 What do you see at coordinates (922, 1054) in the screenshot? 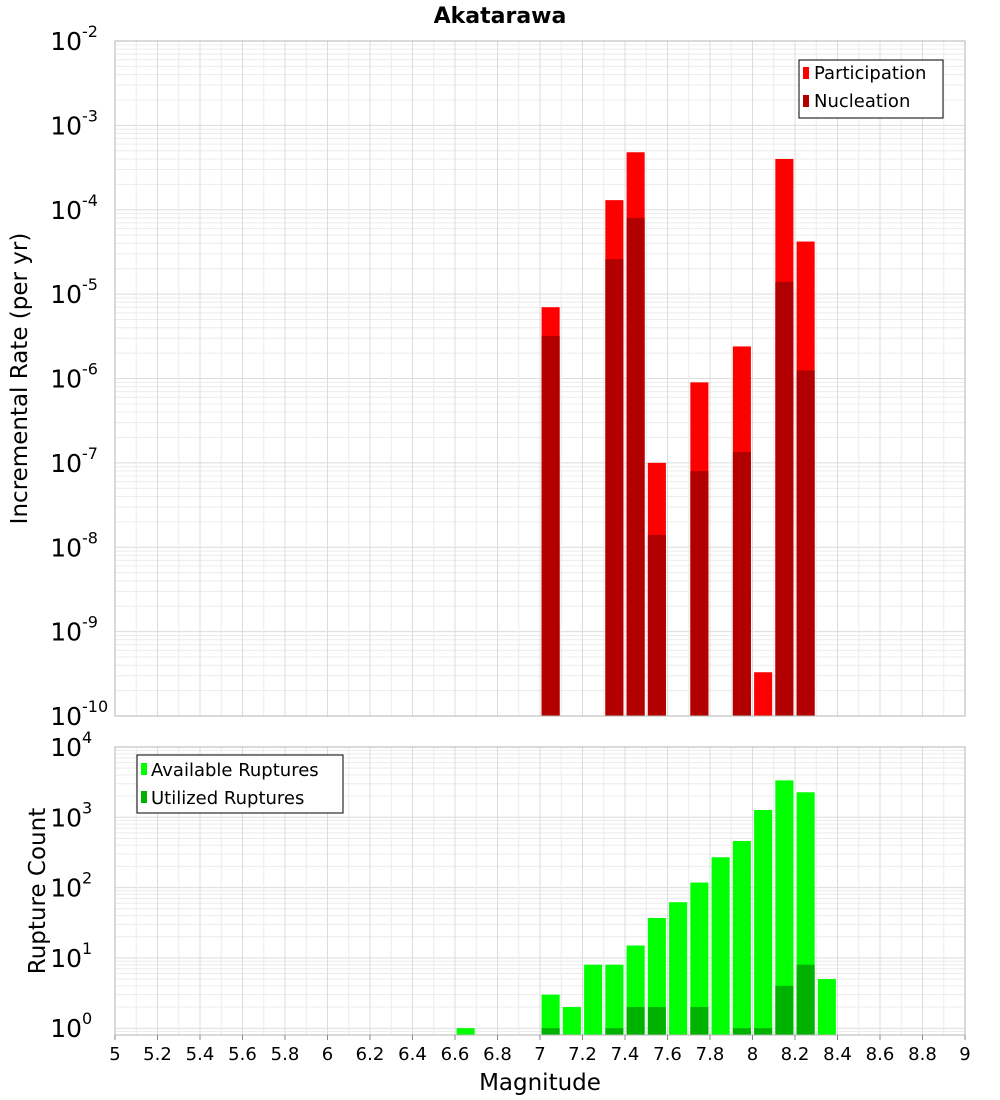
I see `x-tick-label: 8.8` at bounding box center [922, 1054].